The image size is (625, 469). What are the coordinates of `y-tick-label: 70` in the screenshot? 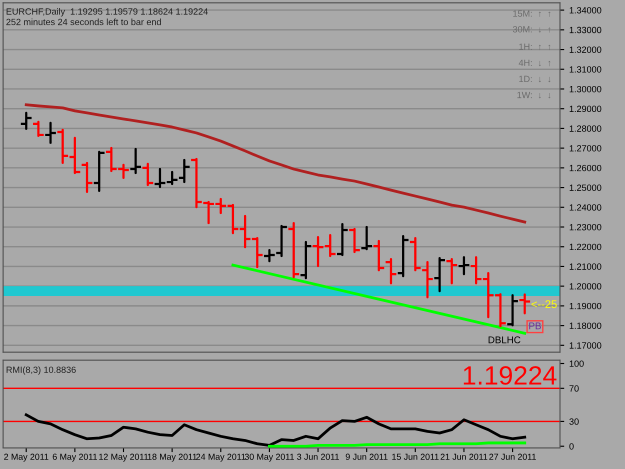 It's located at (574, 388).